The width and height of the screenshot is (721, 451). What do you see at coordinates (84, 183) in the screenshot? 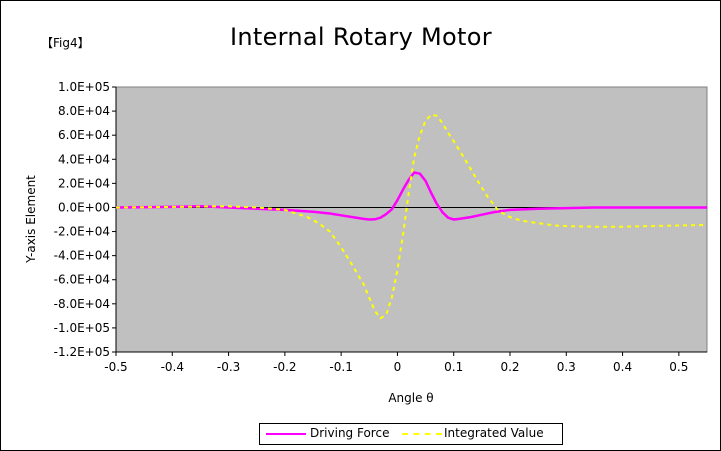
I see `y-tick-label: 2.0E+04` at bounding box center [84, 183].